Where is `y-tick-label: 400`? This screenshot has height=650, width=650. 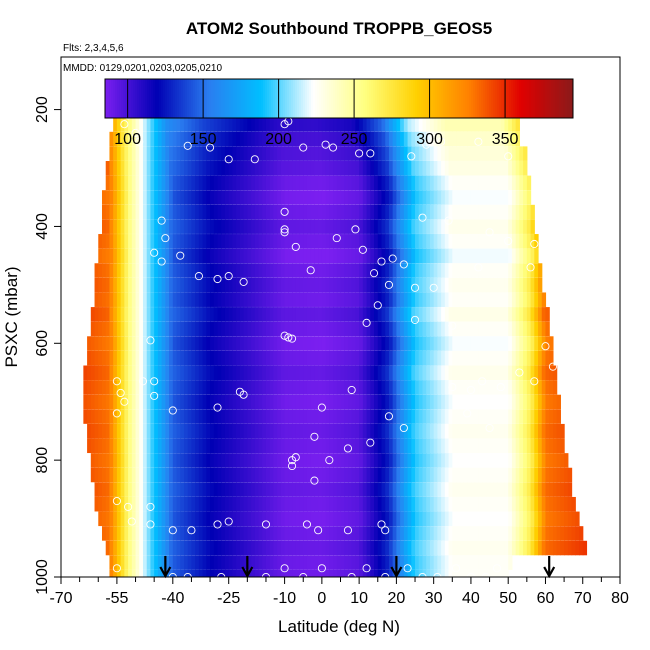
y-tick-label: 400 is located at coordinates (42, 226).